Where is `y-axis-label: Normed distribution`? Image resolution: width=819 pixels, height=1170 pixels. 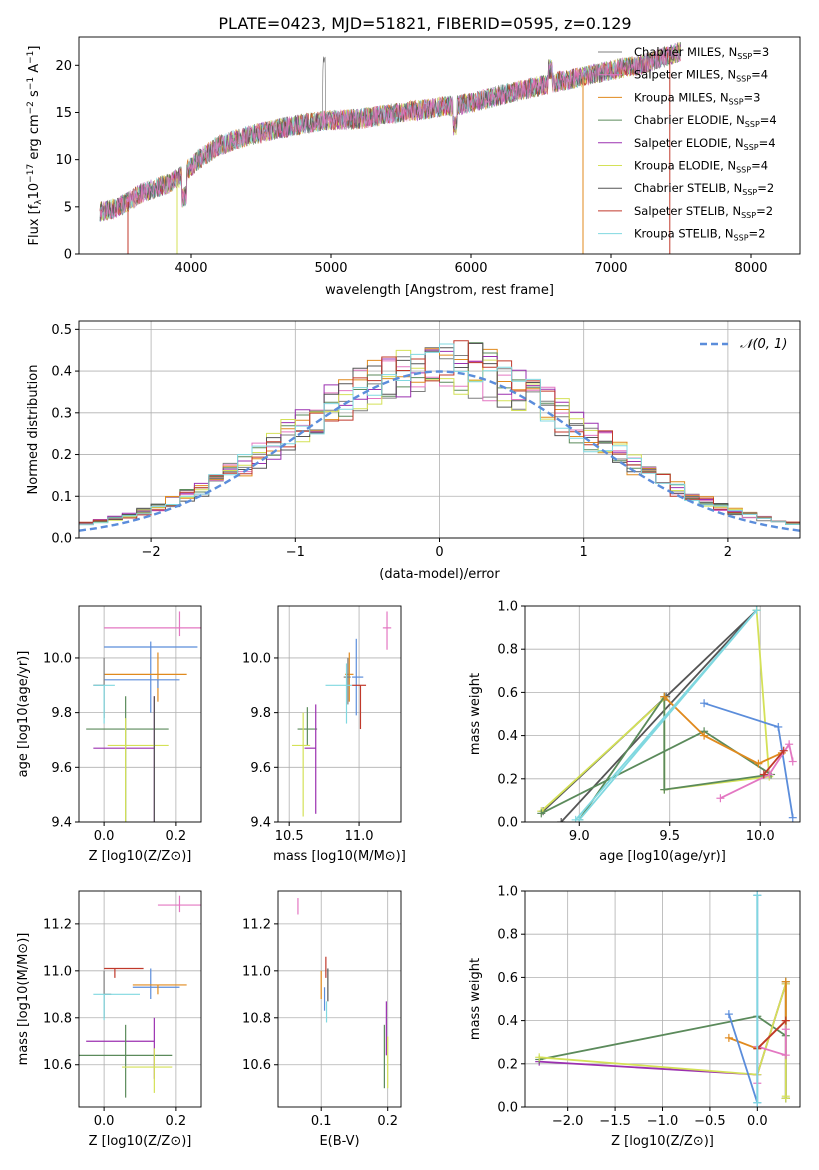 y-axis-label: Normed distribution is located at coordinates (33, 430).